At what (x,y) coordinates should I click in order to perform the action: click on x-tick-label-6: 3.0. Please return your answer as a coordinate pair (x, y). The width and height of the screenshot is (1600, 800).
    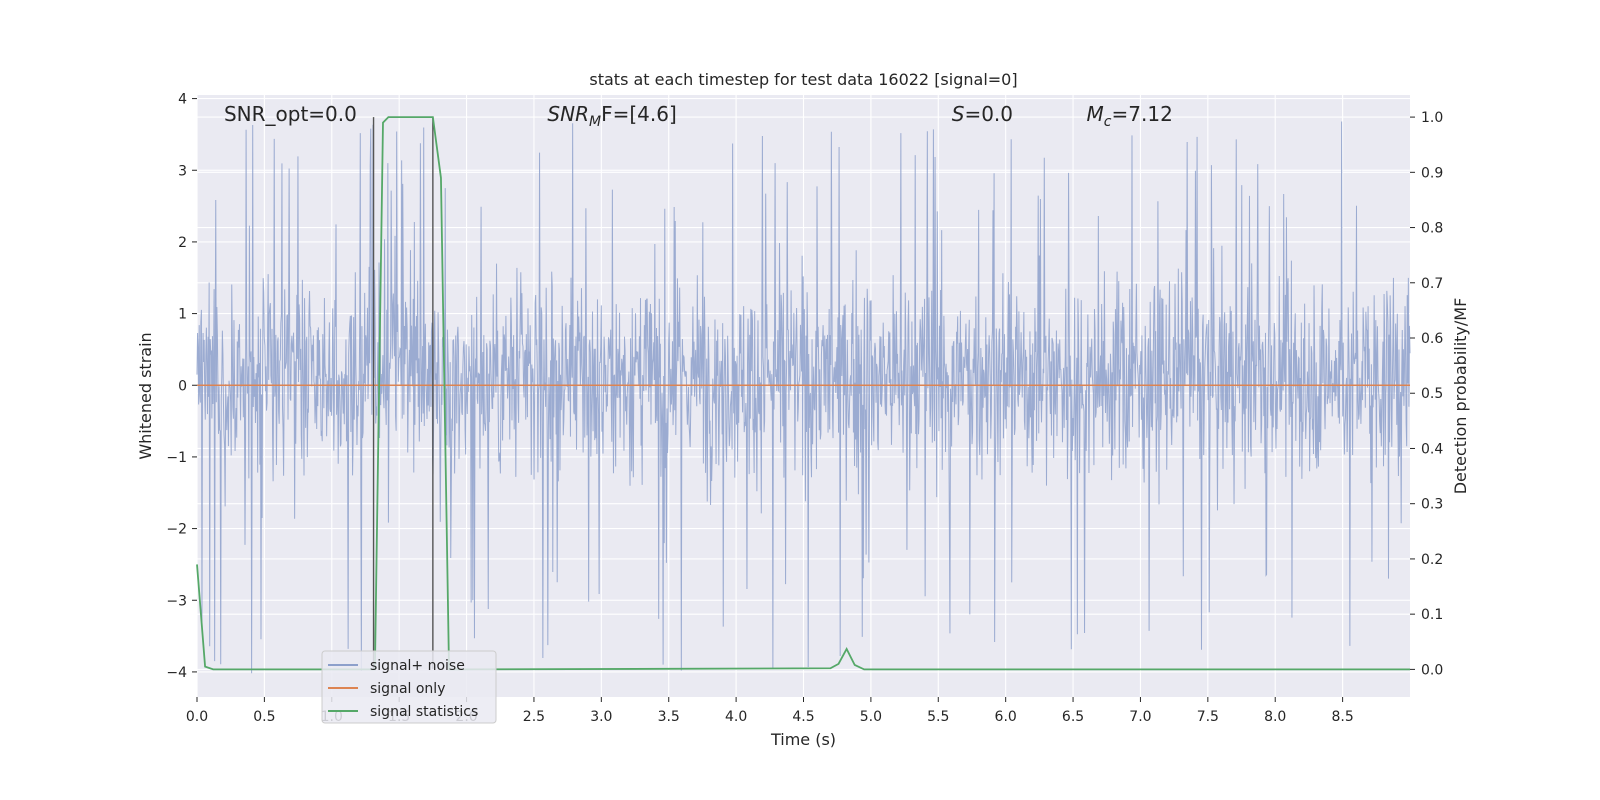
    Looking at the image, I should click on (601, 717).